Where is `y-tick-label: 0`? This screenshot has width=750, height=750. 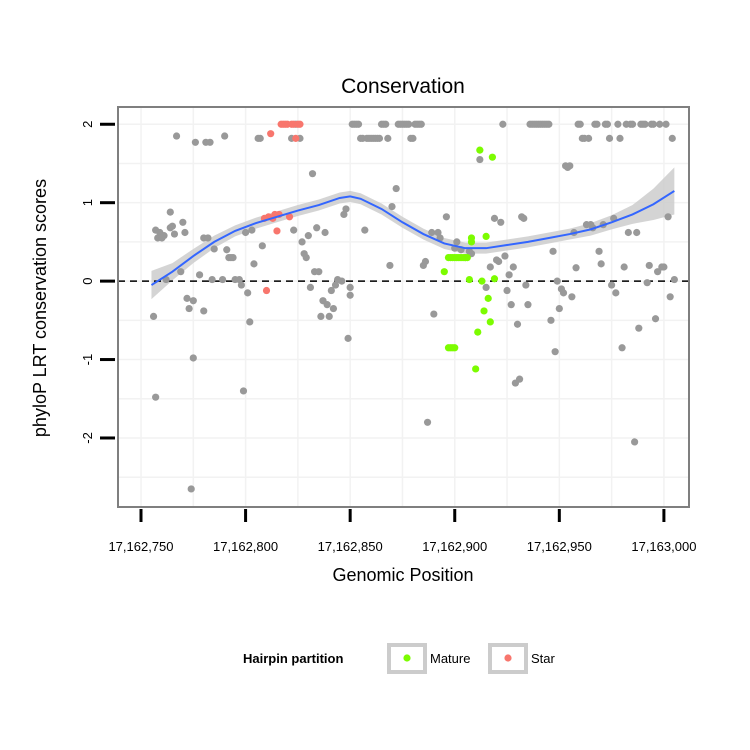 y-tick-label: 0 is located at coordinates (87, 281).